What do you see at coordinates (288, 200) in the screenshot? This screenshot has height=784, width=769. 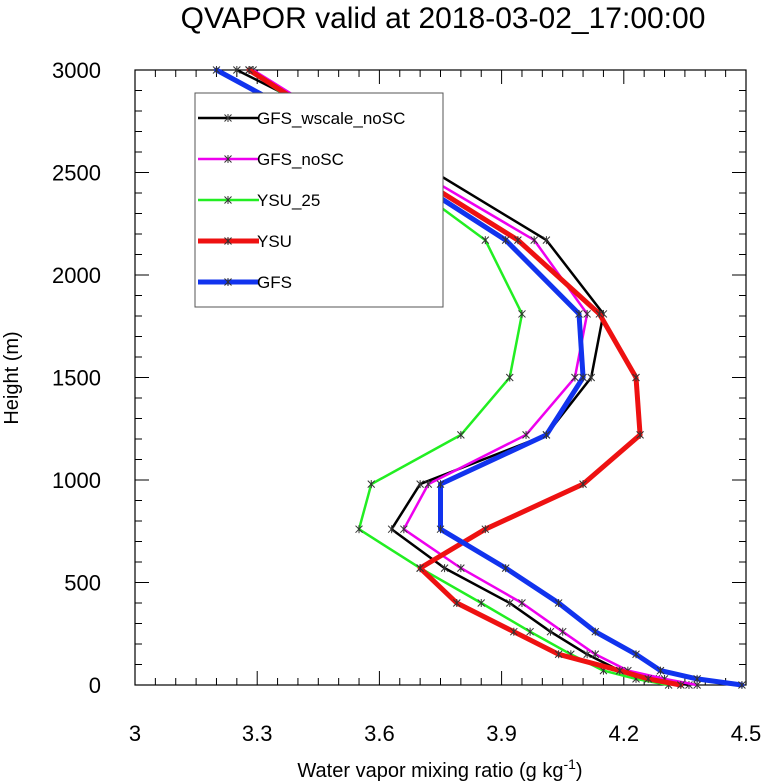 I see `legend-label: YSU_25` at bounding box center [288, 200].